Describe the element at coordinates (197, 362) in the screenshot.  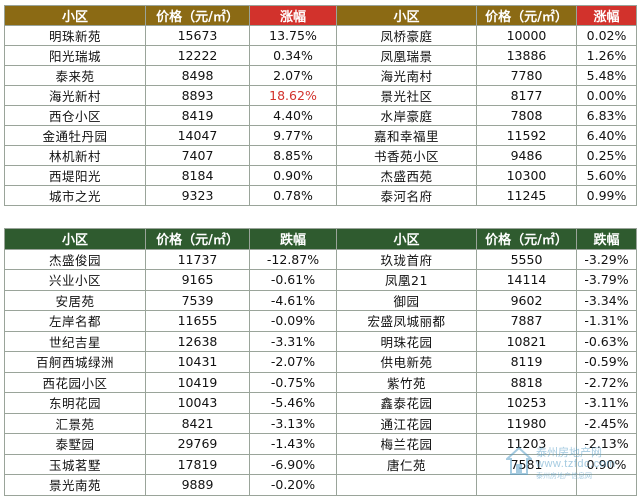
I see `price-cell: 10431` at that location.